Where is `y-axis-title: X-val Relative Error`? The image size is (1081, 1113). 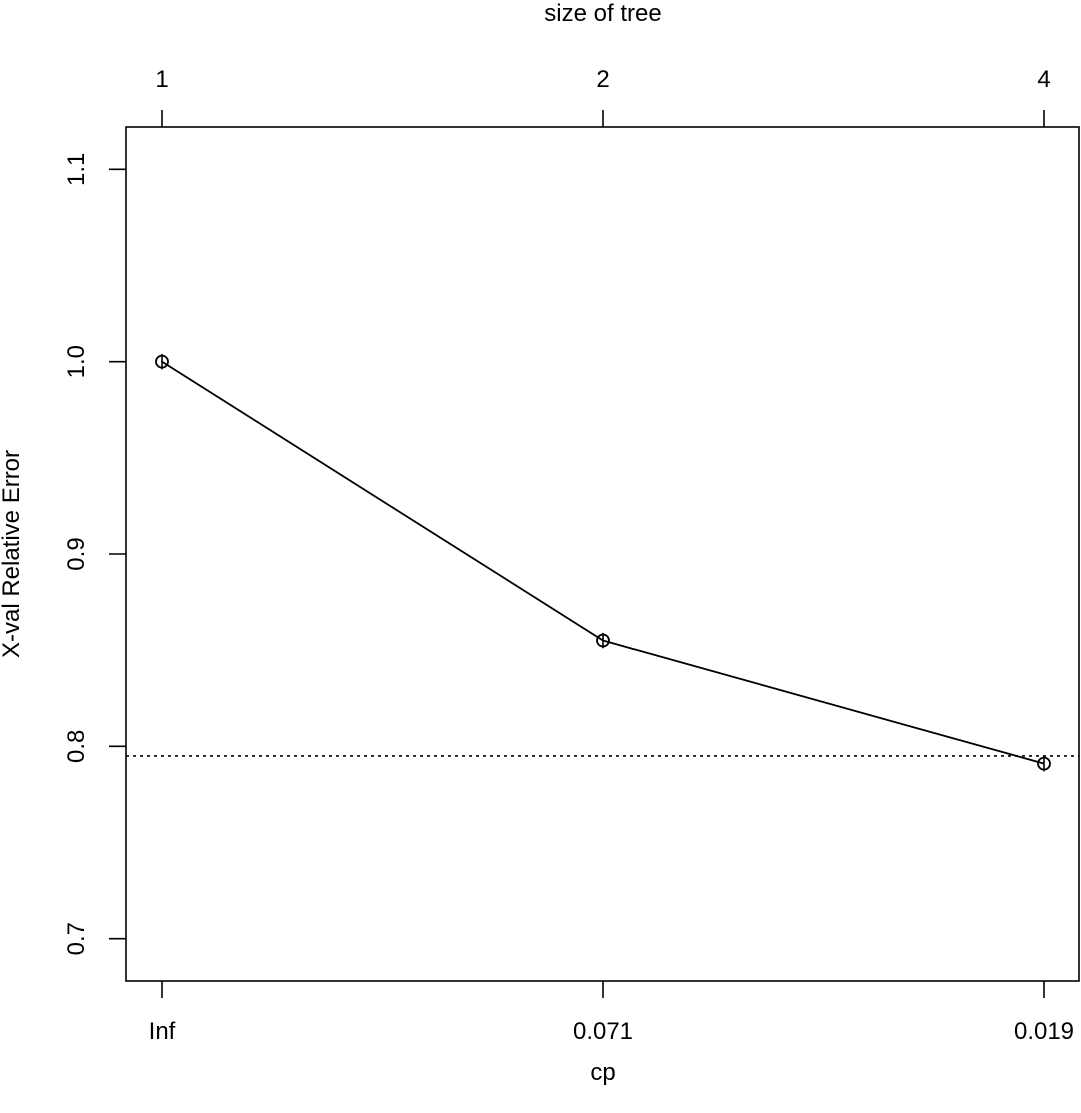 y-axis-title: X-val Relative Error is located at coordinates (12, 554).